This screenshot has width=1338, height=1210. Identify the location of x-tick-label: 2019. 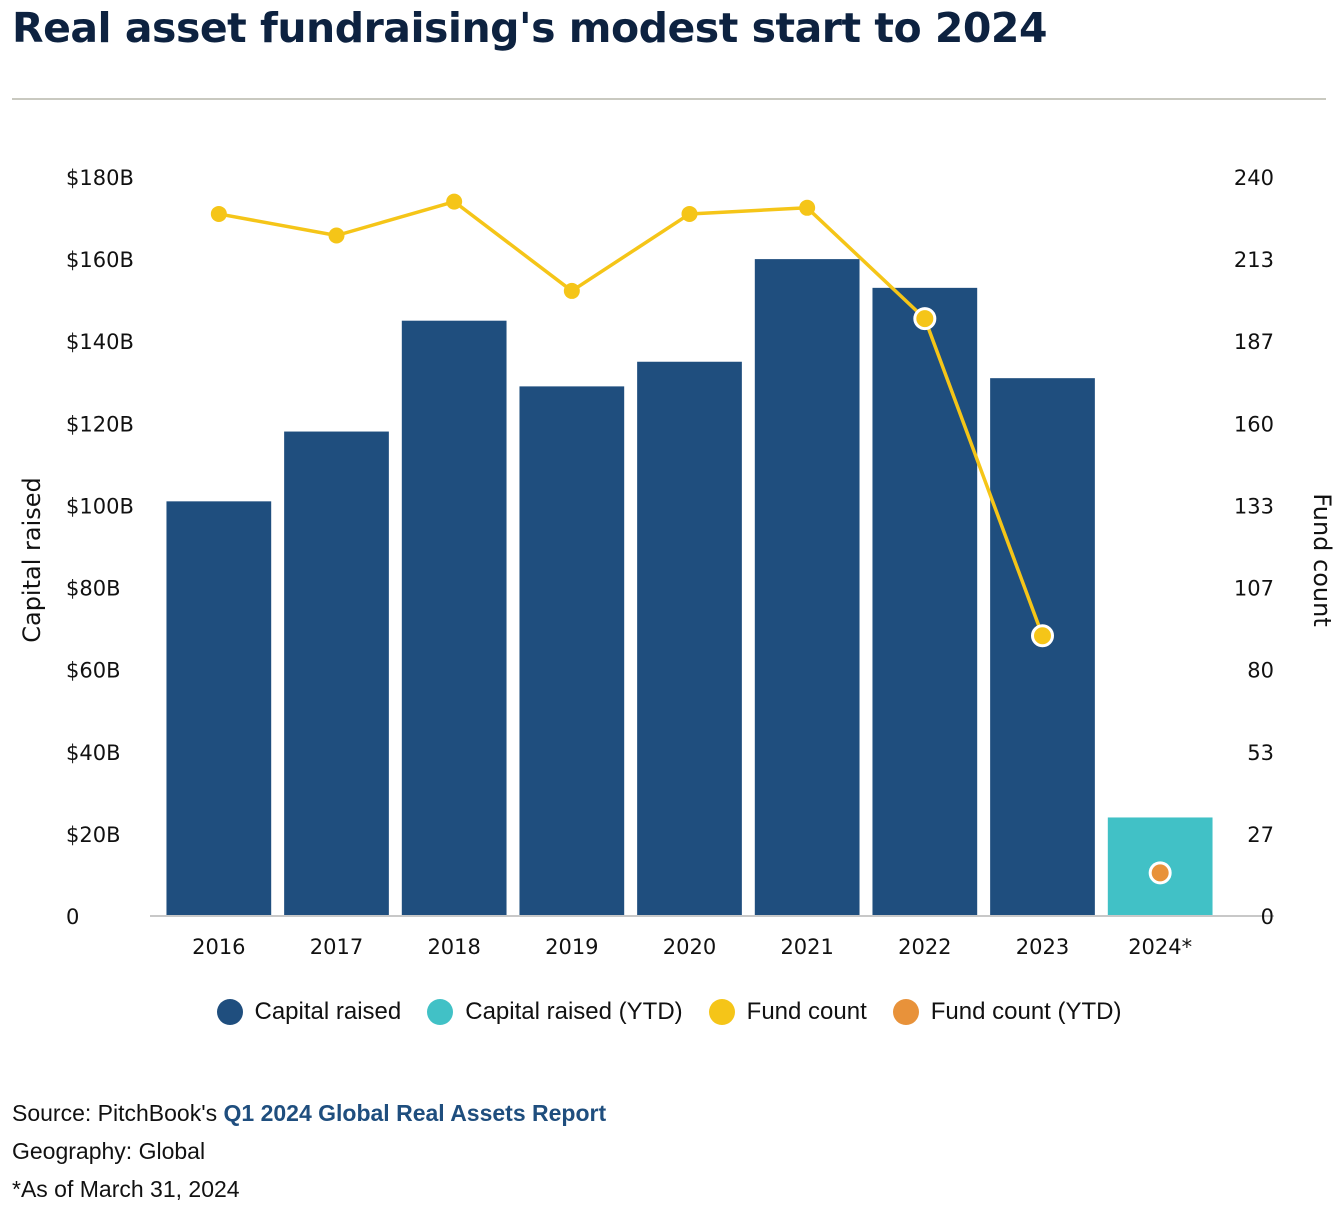
(571, 947).